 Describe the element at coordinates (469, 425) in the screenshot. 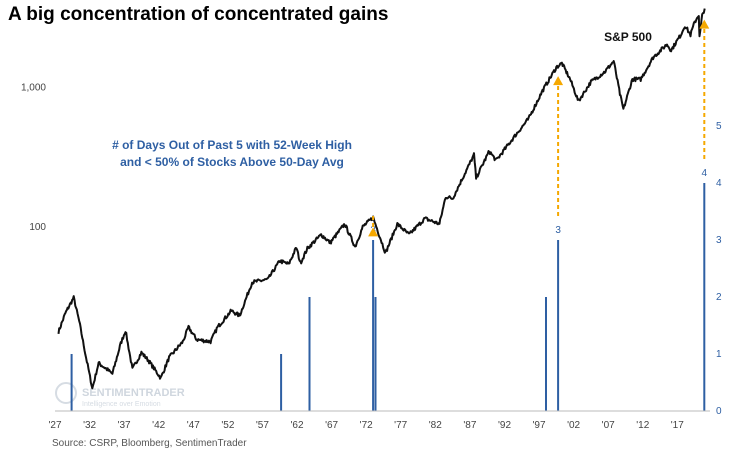

I see `x-tick-label: '87` at that location.